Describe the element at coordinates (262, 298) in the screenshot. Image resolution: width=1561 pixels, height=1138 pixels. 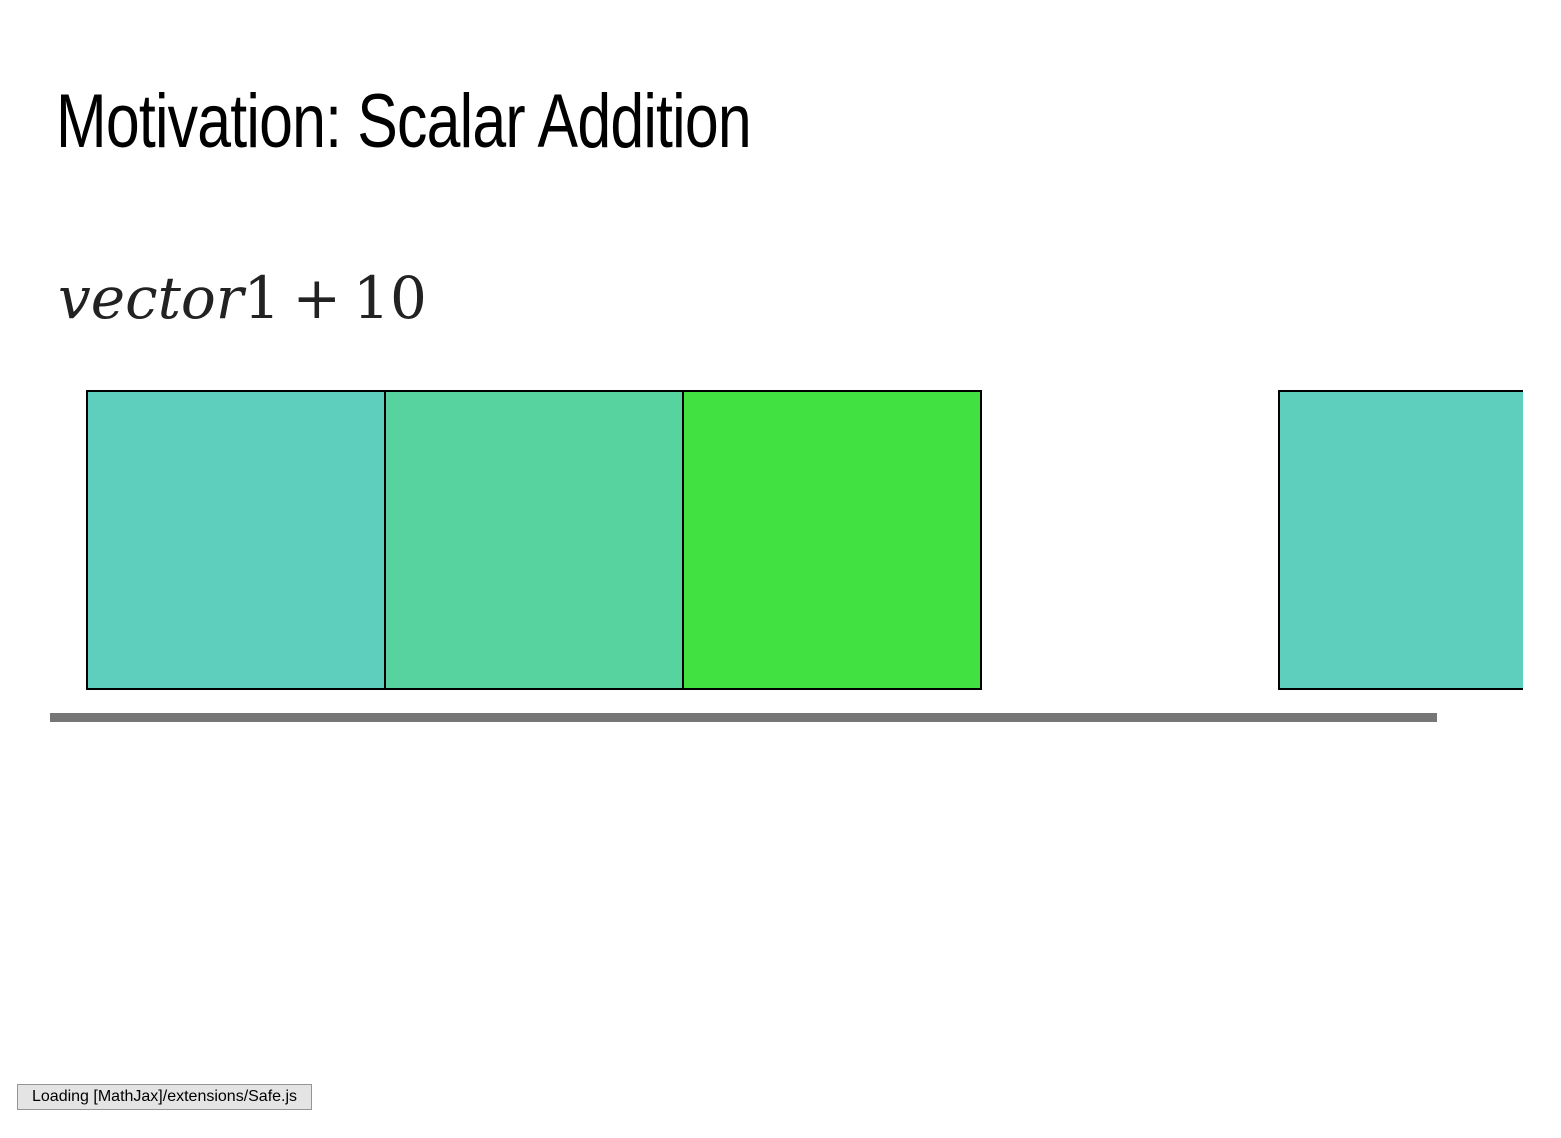
I see `formula-index: 1` at that location.